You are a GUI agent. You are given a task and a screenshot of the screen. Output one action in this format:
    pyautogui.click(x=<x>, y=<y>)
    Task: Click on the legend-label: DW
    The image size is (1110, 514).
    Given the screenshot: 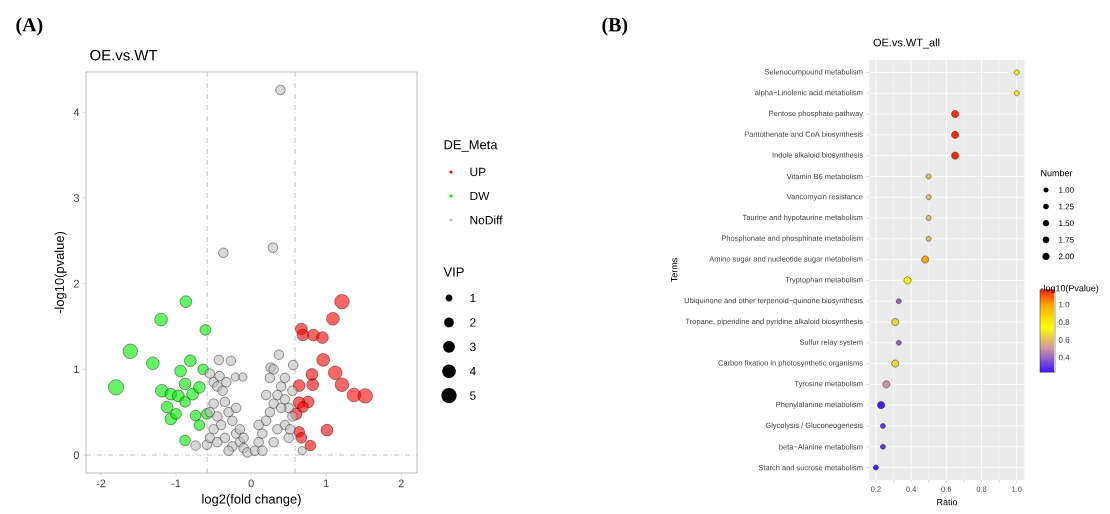 What is the action you would take?
    pyautogui.click(x=480, y=196)
    